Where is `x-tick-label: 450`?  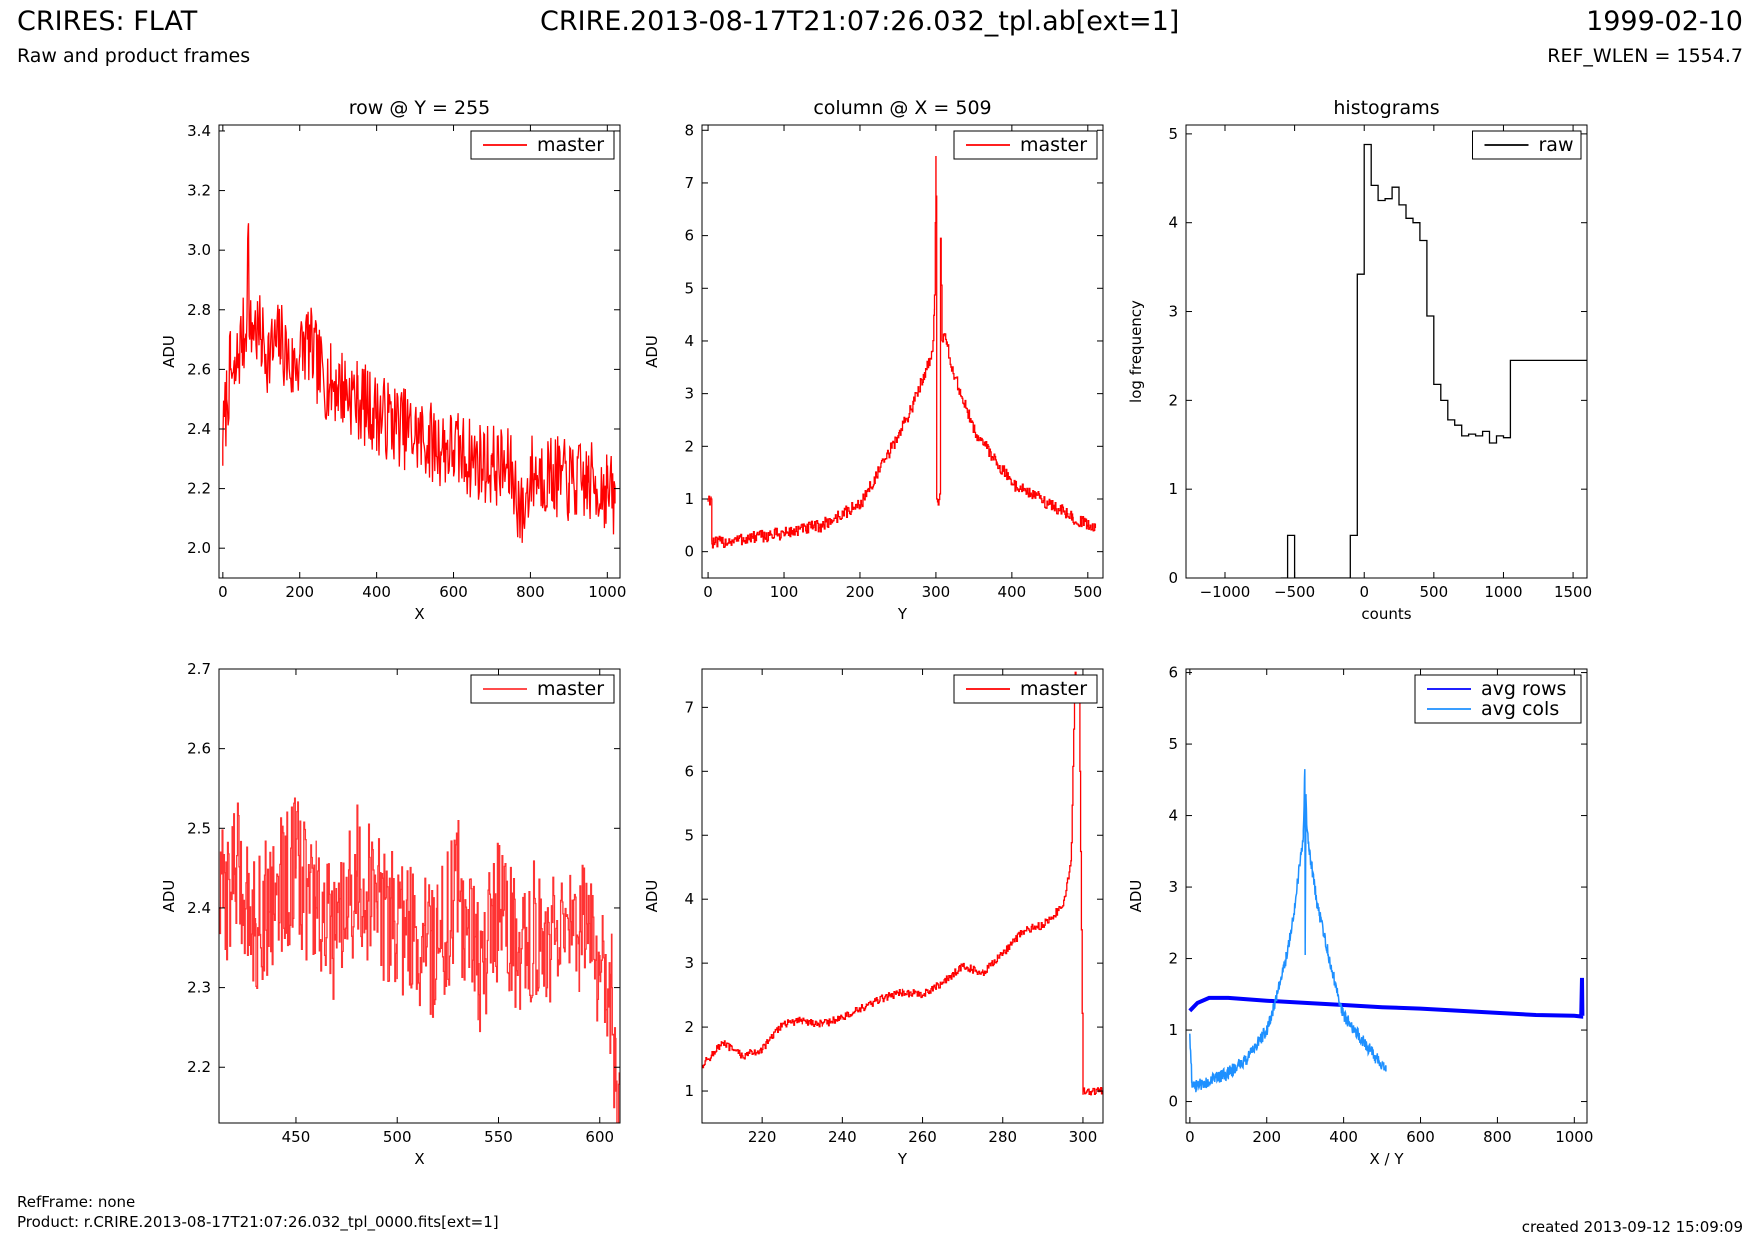 x-tick-label: 450 is located at coordinates (296, 1137).